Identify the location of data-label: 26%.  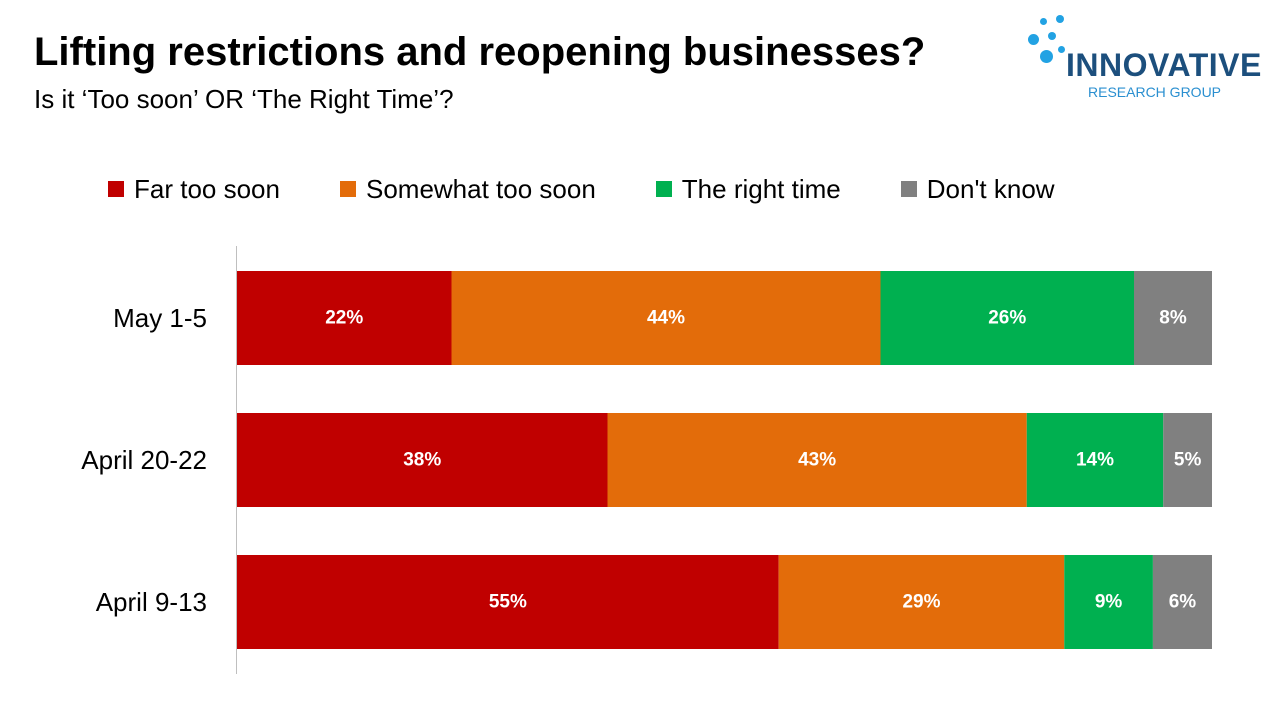
(1007, 318).